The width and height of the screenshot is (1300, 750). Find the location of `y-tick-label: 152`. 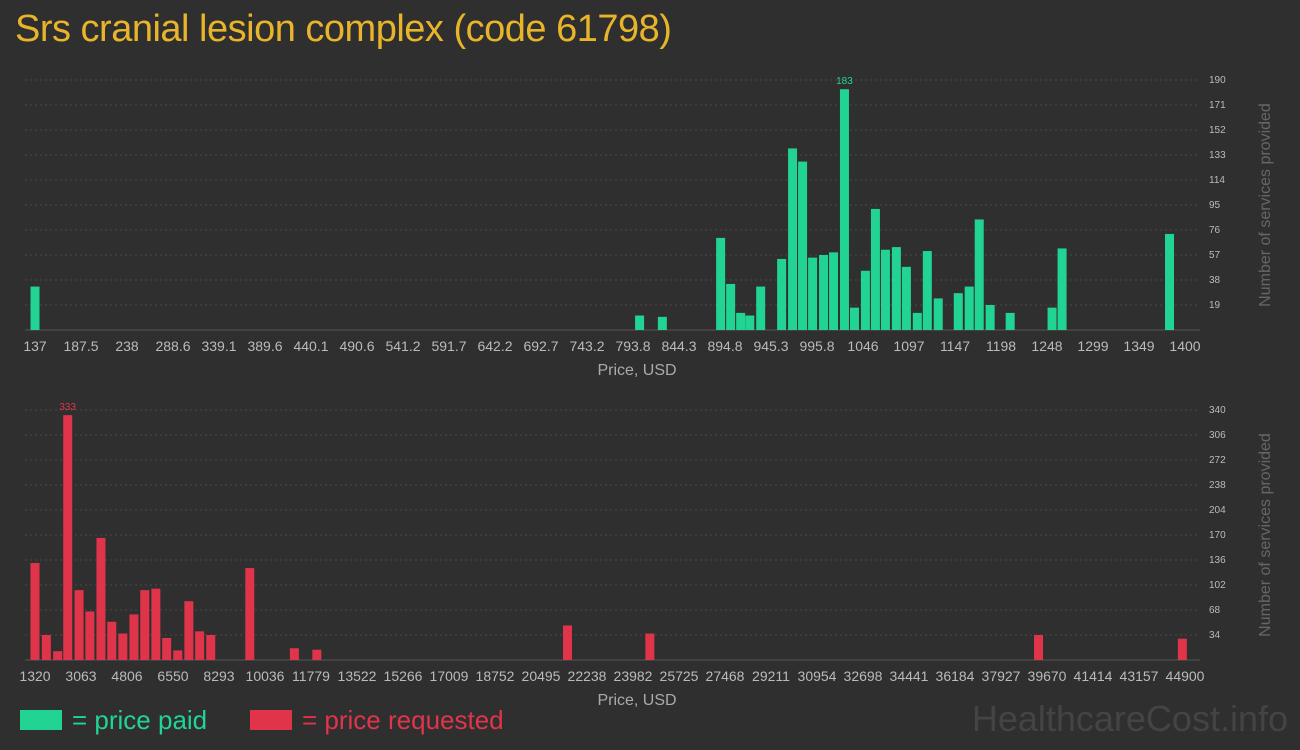

y-tick-label: 152 is located at coordinates (1217, 130).